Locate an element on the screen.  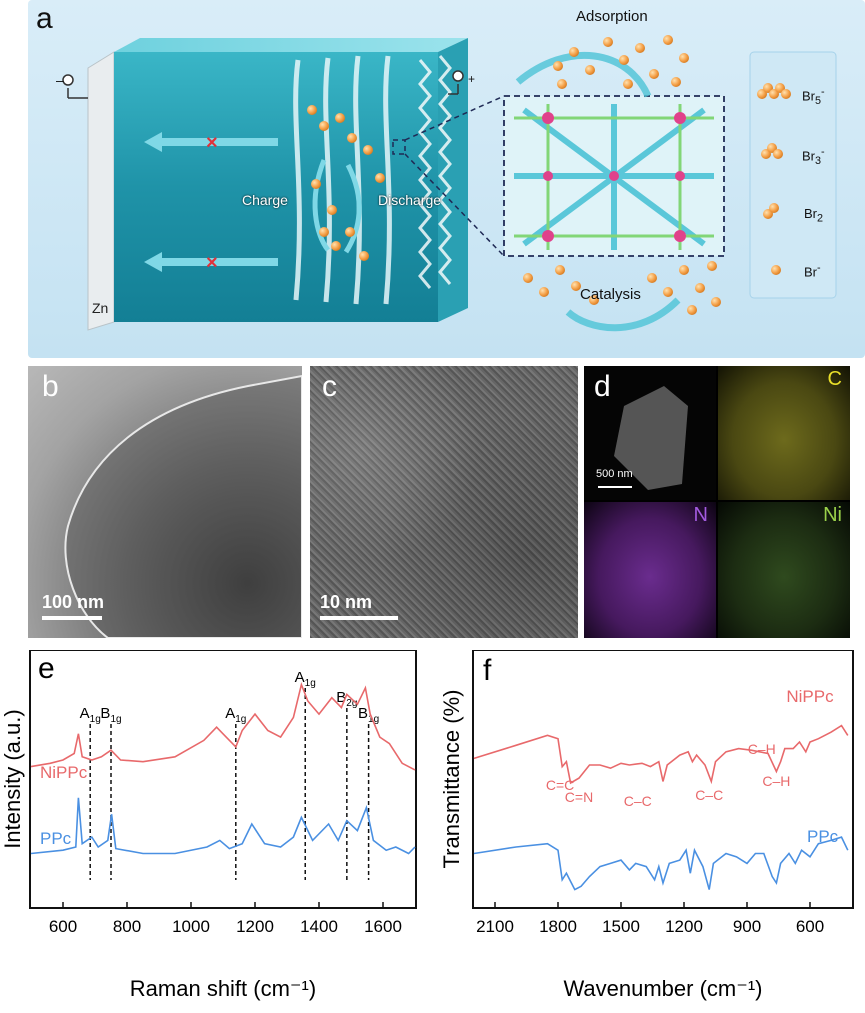
x-tick-label: 1000 is located at coordinates (191, 926).